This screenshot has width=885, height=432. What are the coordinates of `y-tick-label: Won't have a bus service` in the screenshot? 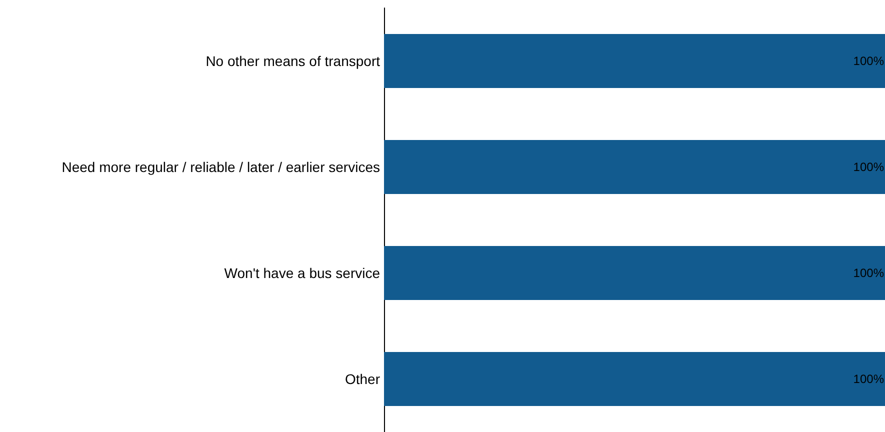 It's located at (302, 273).